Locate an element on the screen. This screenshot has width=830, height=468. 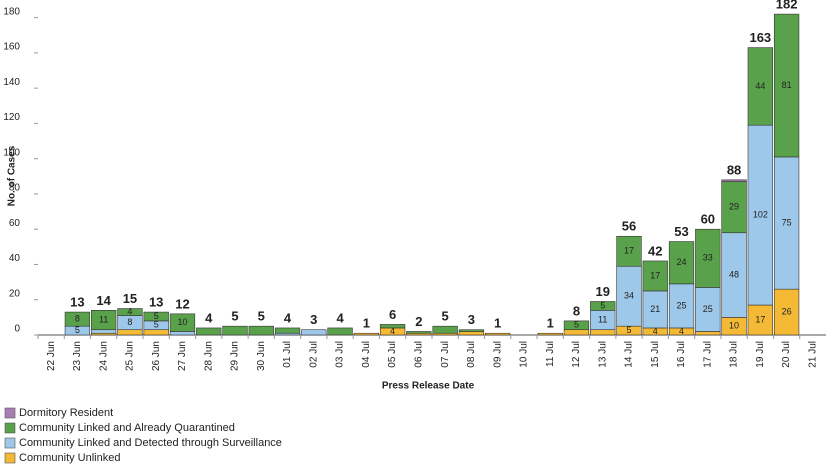
y-tick-label: 60 is located at coordinates (15, 223).